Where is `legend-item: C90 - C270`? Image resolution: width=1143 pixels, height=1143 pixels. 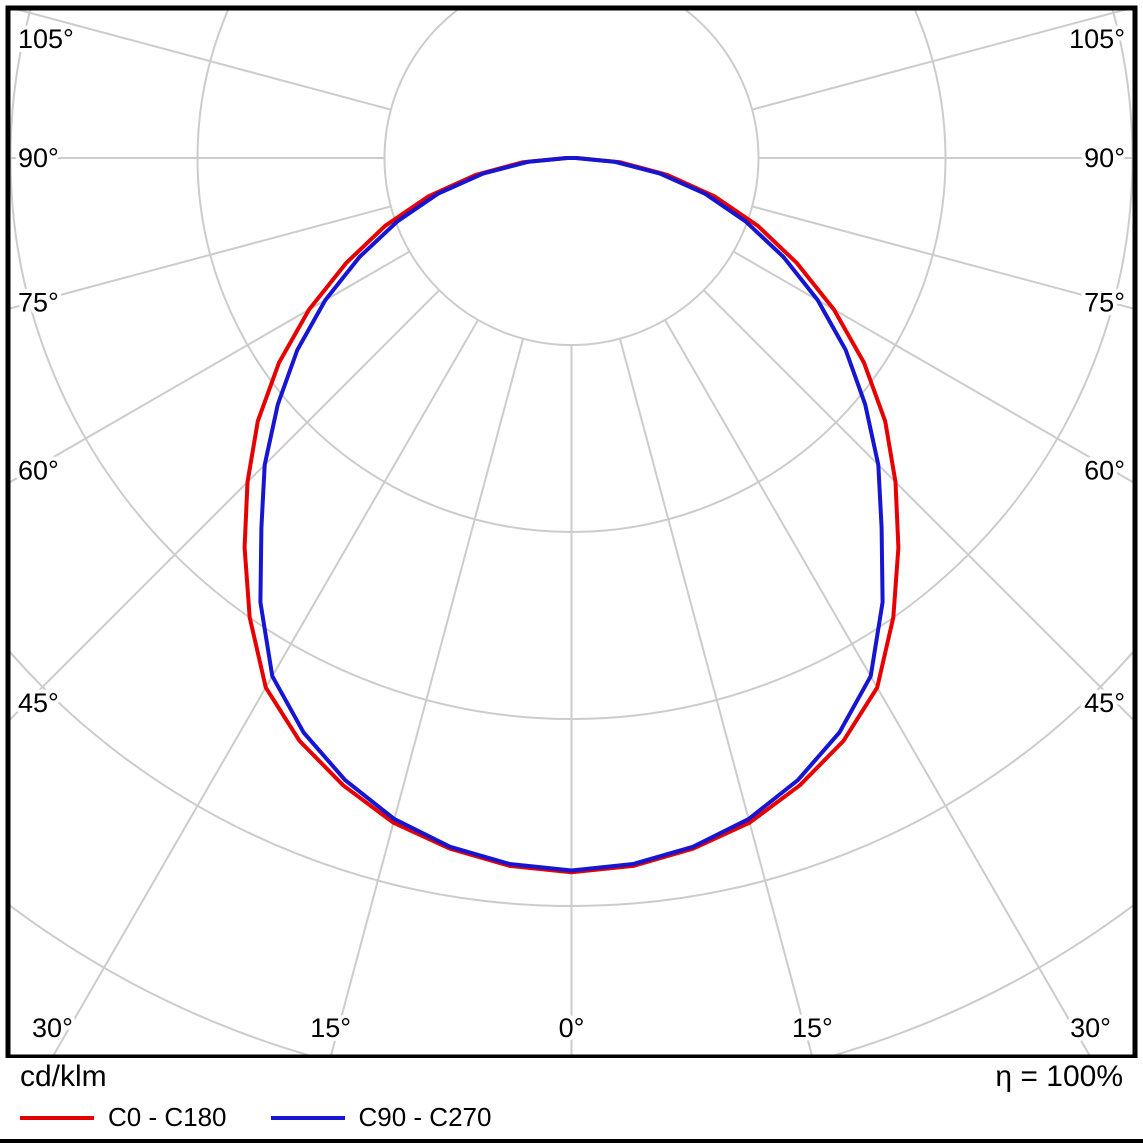 legend-item: C90 - C270 is located at coordinates (381, 1117).